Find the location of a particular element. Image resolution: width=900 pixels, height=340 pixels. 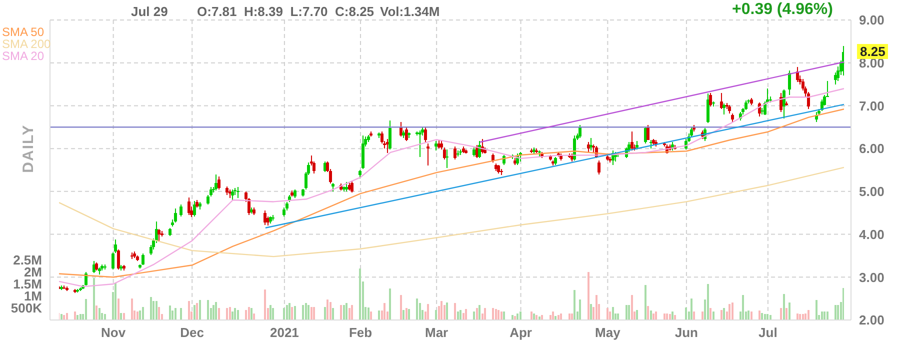

text: SMA 50 is located at coordinates (24, 32).